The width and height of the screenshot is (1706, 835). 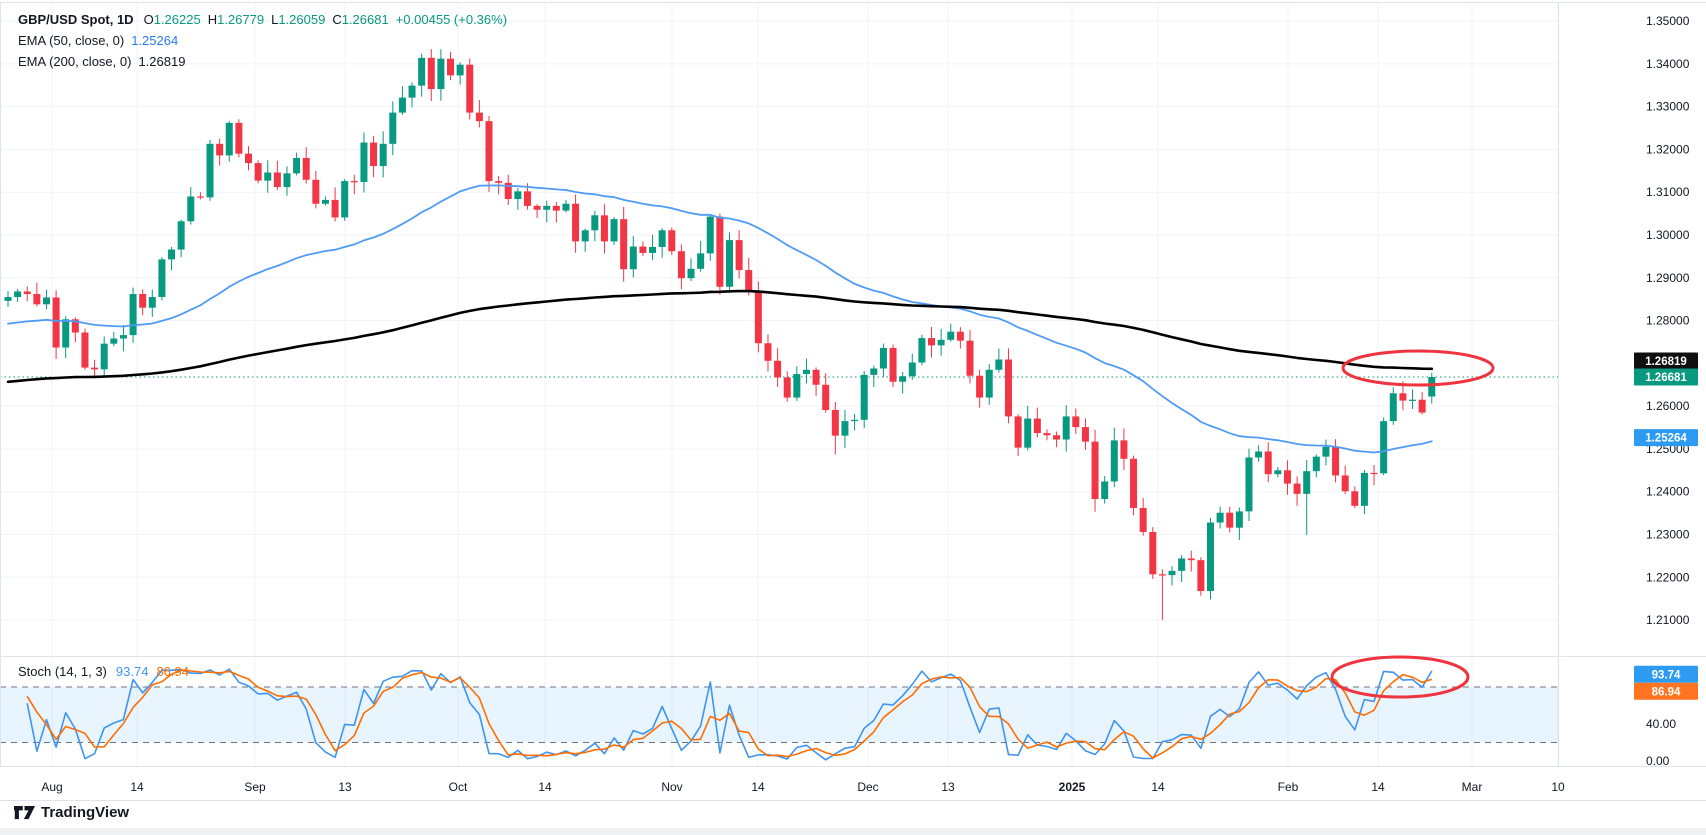 What do you see at coordinates (1668, 321) in the screenshot?
I see `price-tick-label: 1.28000` at bounding box center [1668, 321].